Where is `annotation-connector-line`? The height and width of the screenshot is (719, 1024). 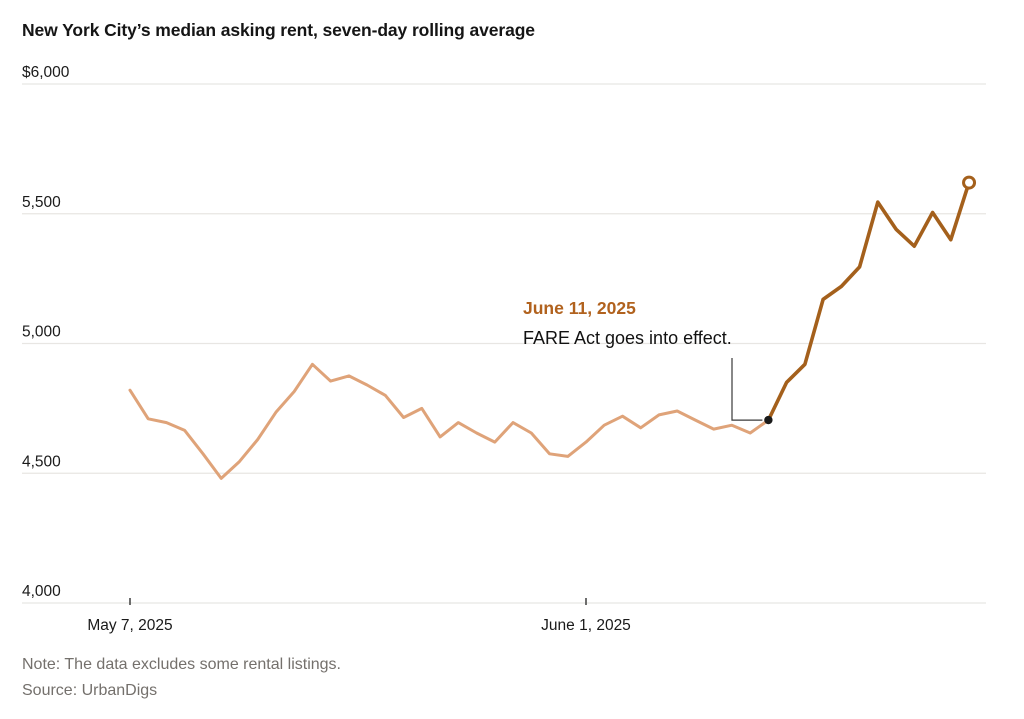 annotation-connector-line is located at coordinates (747, 389).